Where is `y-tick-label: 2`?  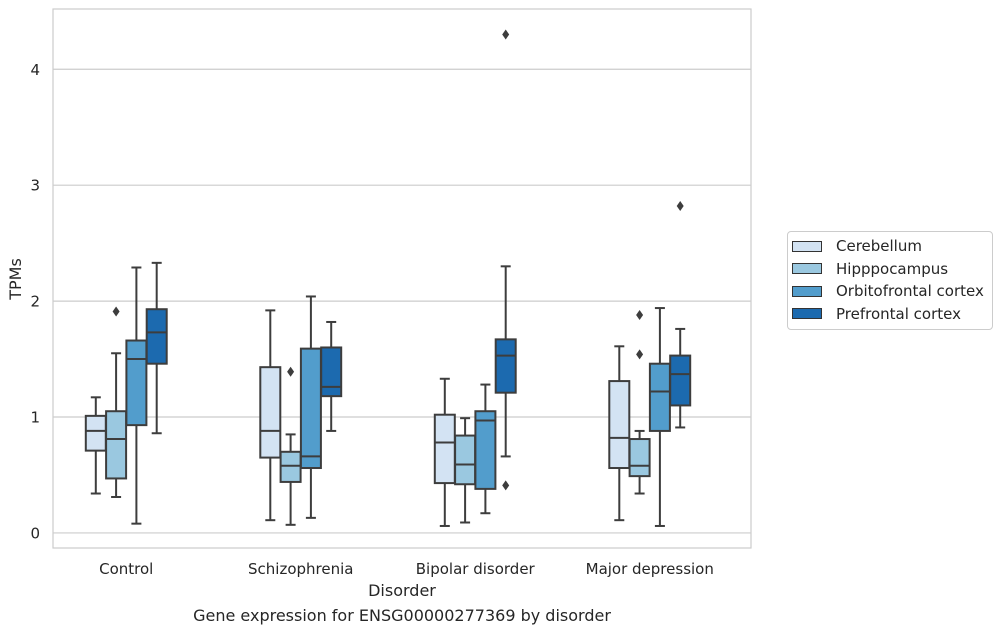 y-tick-label: 2 is located at coordinates (35, 302).